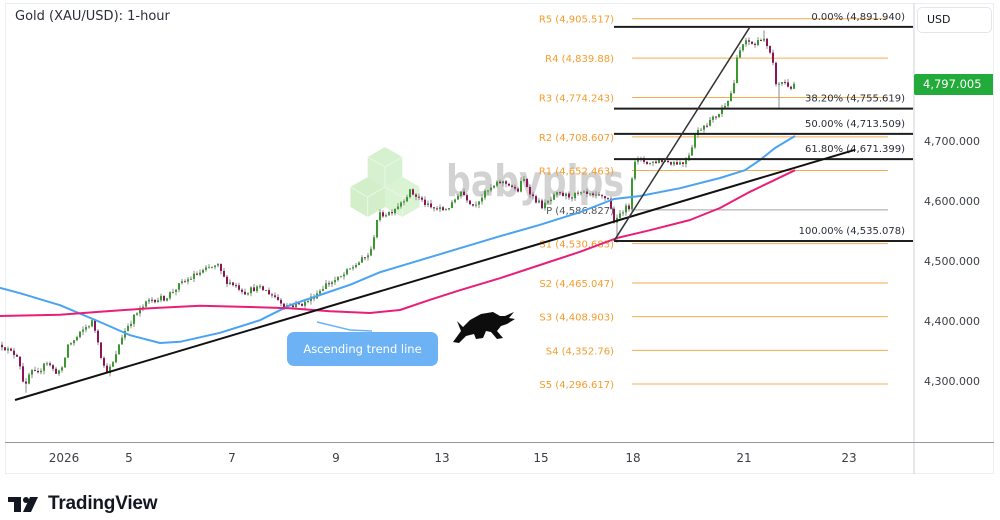  I want to click on bull-icon, so click(484, 327).